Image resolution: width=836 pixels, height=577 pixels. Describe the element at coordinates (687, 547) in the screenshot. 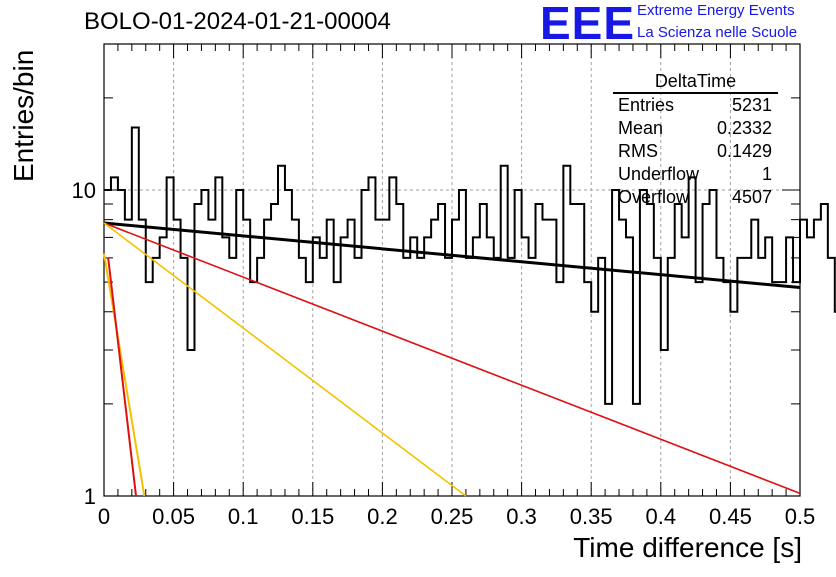

I see `x-axis-label: Time difference [s]` at that location.